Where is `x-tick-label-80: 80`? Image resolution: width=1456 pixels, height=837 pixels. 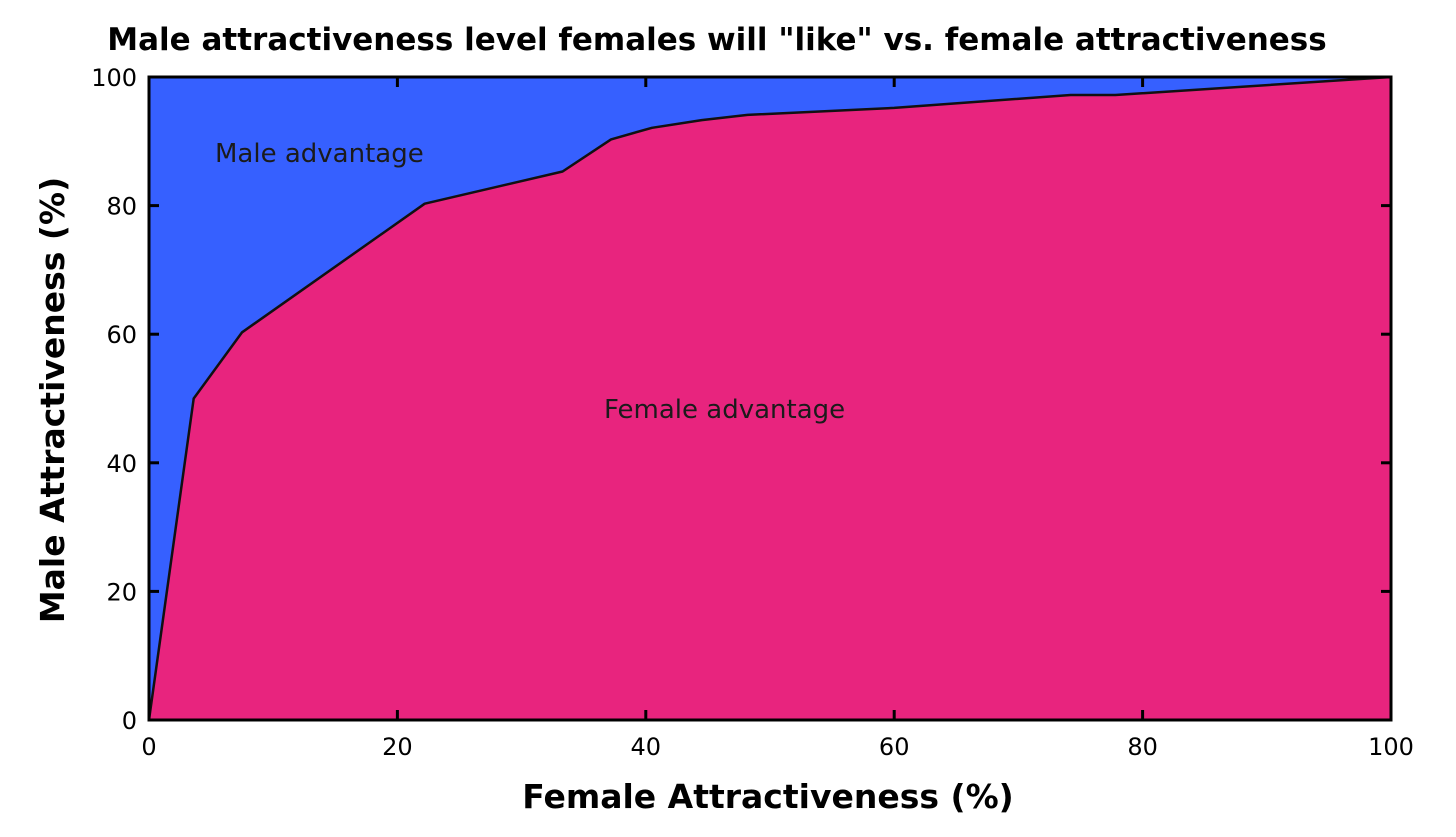
x-tick-label-80: 80 is located at coordinates (1142, 747).